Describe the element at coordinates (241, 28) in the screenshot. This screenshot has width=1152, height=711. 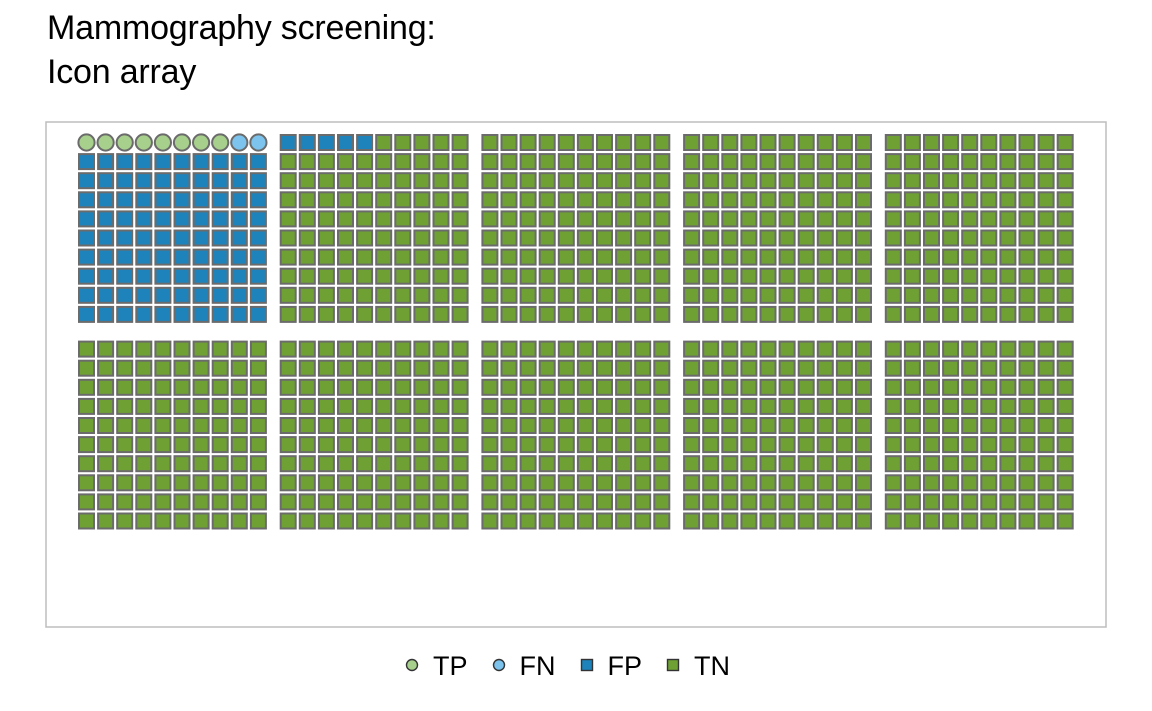
I see `chart-title-line-1: Mammography screening:` at that location.